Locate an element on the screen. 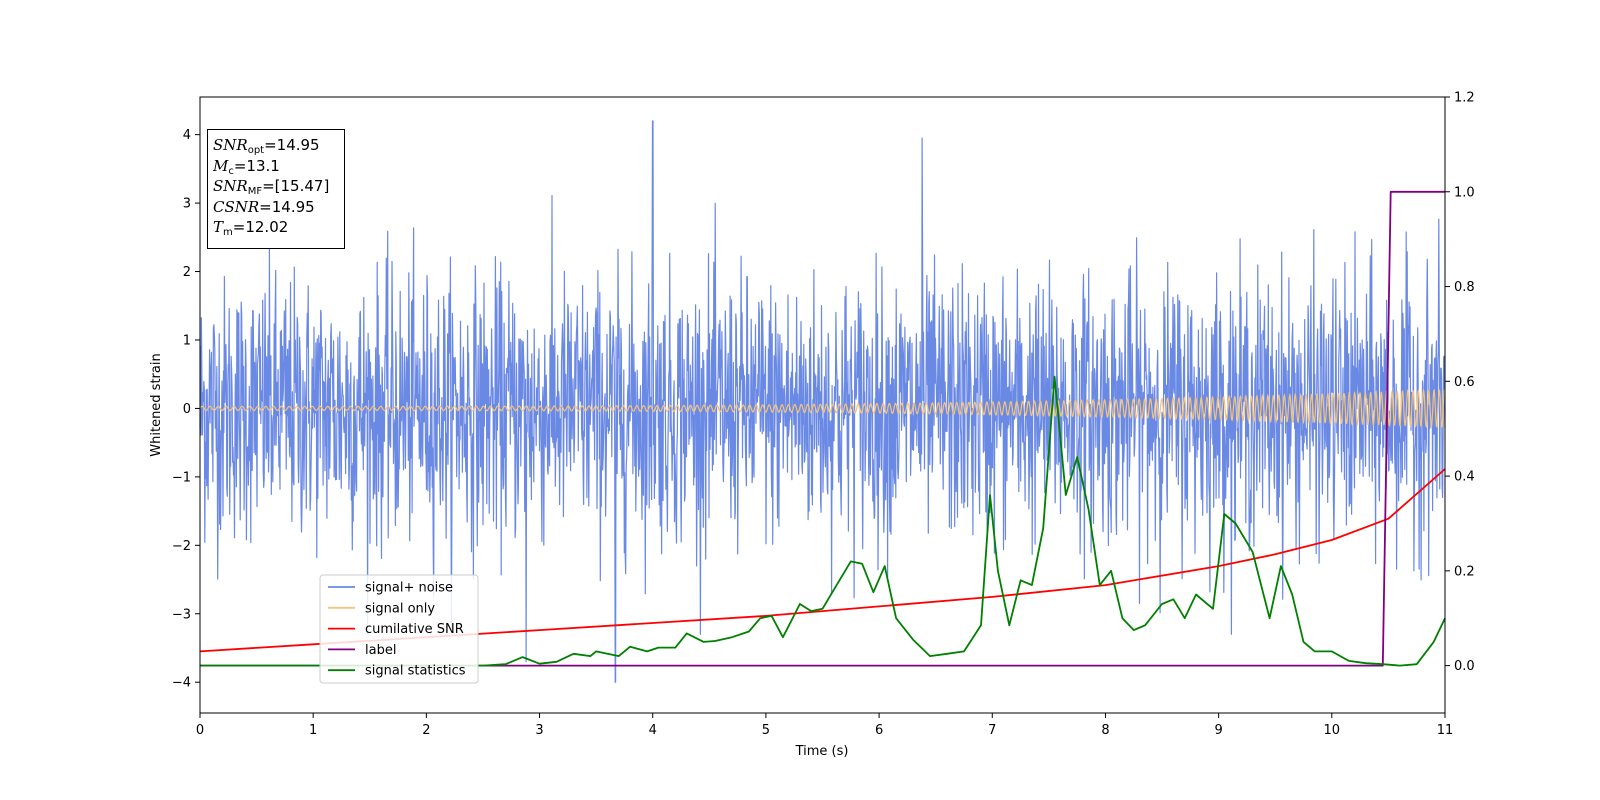 Image resolution: width=1600 pixels, height=800 pixels. legend-label: signal statistics is located at coordinates (415, 671).